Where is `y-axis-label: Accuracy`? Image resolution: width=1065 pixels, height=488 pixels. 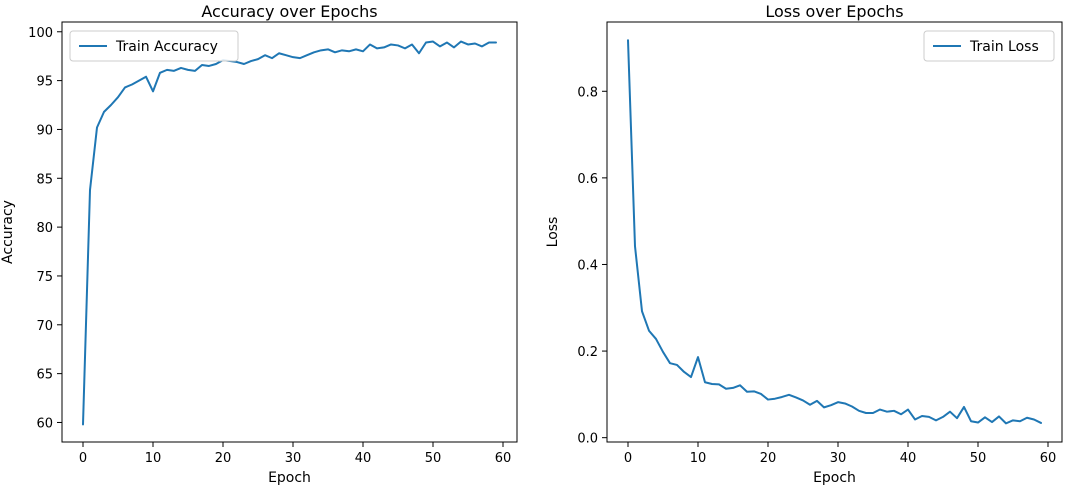
y-axis-label: Accuracy is located at coordinates (8, 232).